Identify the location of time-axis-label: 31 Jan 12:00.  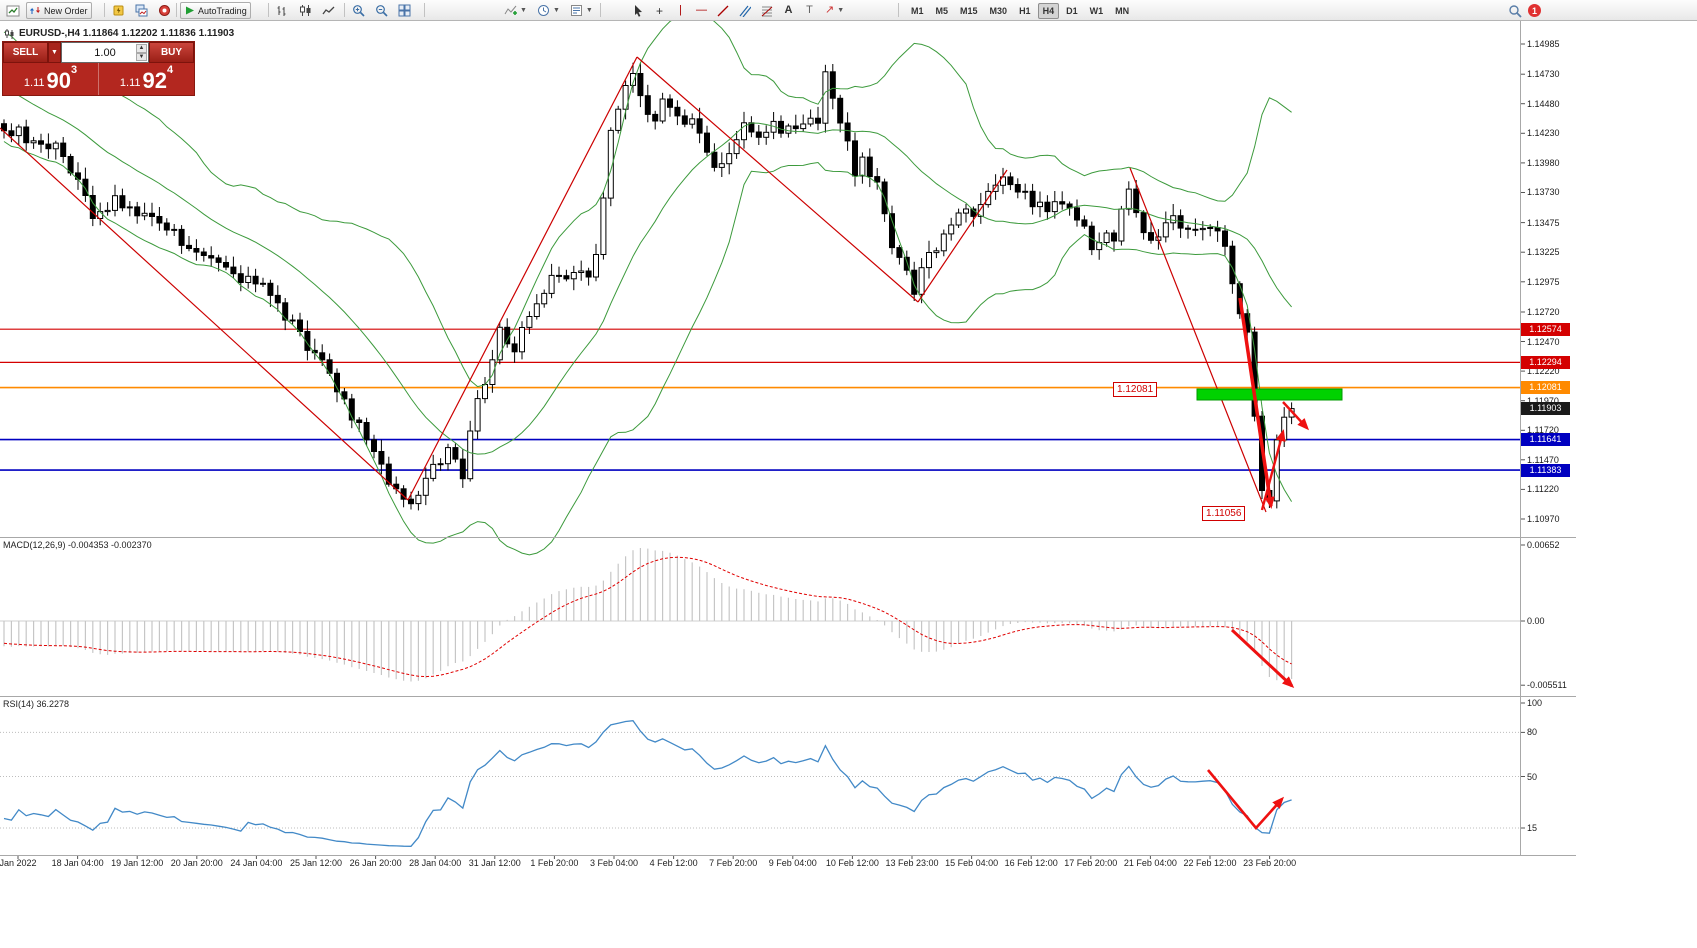
(494, 863).